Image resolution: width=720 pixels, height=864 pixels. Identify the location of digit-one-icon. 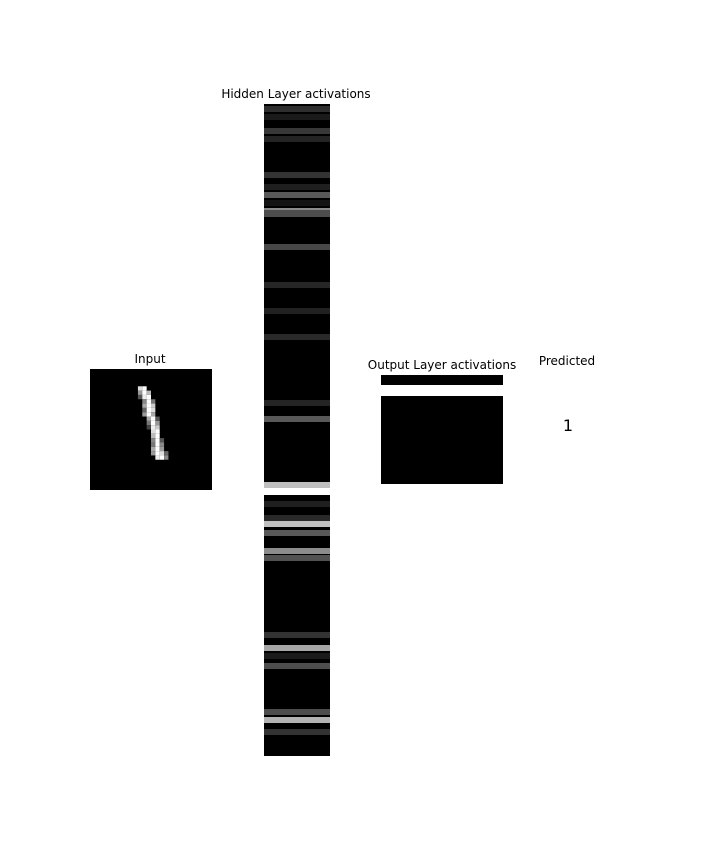
(153, 423).